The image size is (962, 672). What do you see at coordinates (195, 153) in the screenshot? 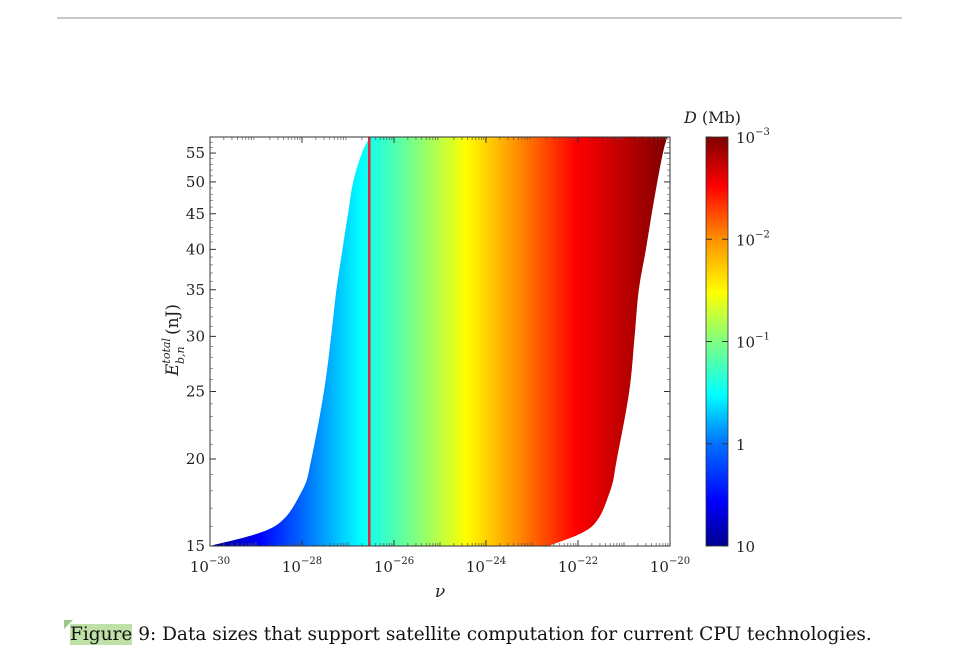
I see `y-tick-label: 55` at bounding box center [195, 153].